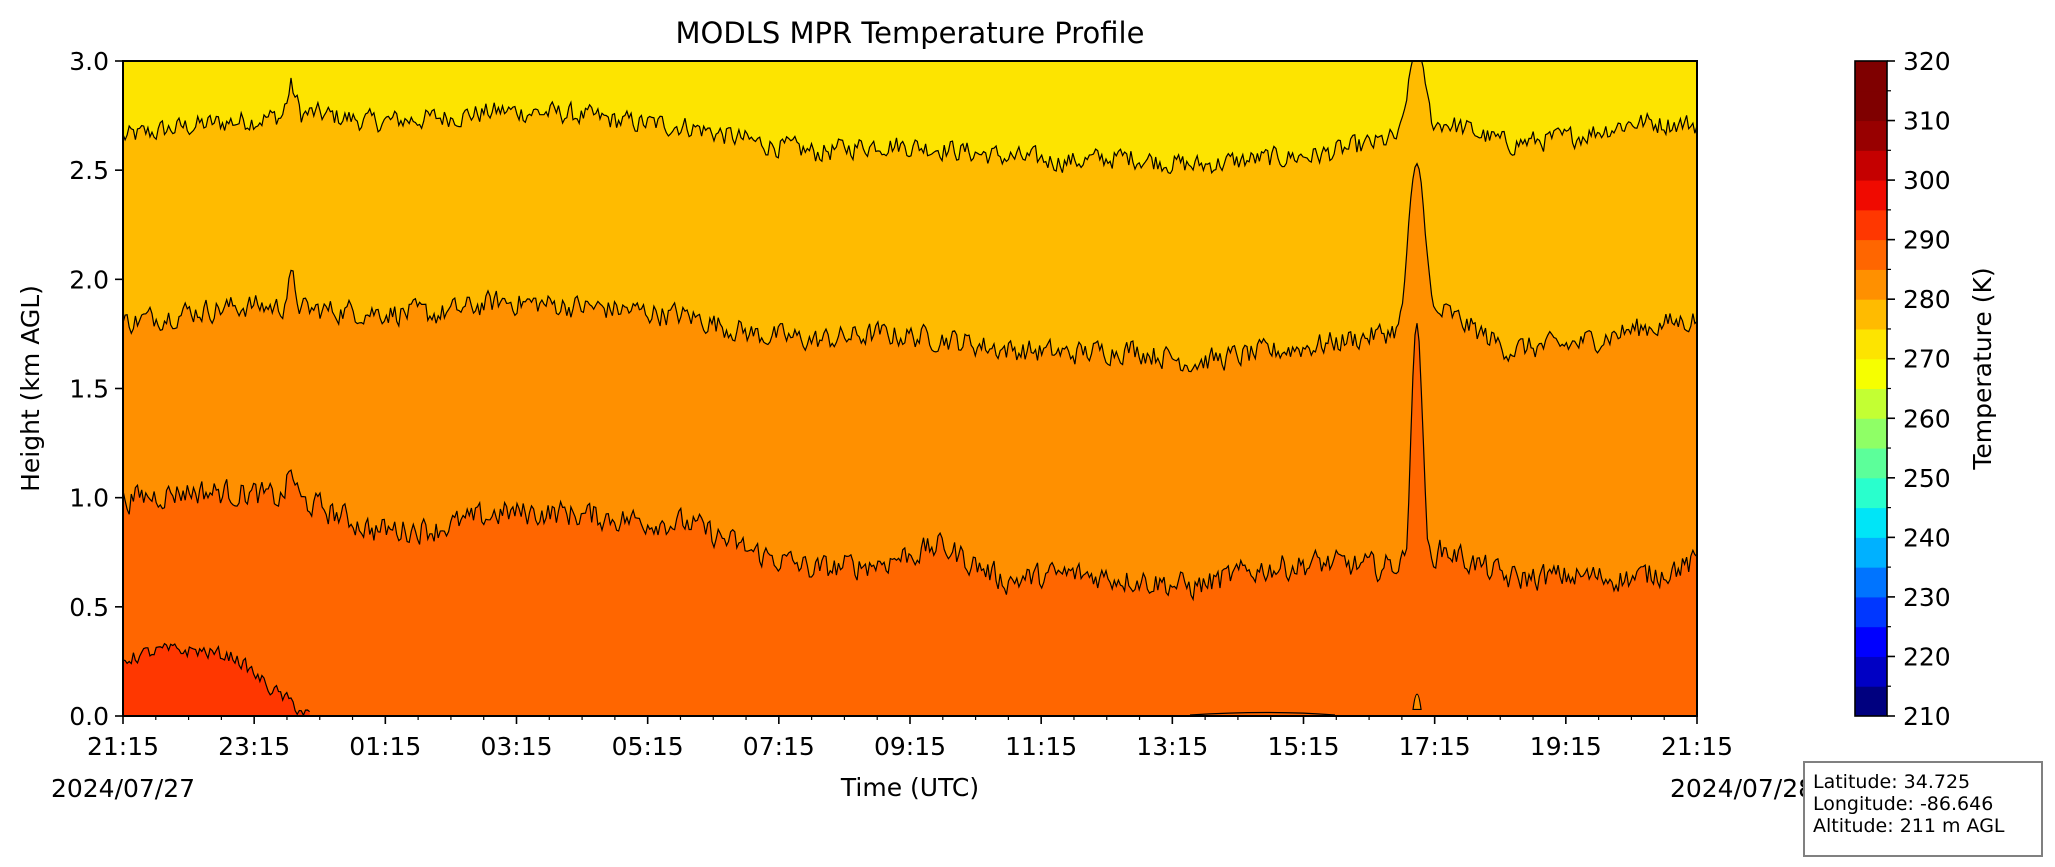 Image resolution: width=2055 pixels, height=867 pixels. I want to click on colorbar-tick-label: 260, so click(1927, 418).